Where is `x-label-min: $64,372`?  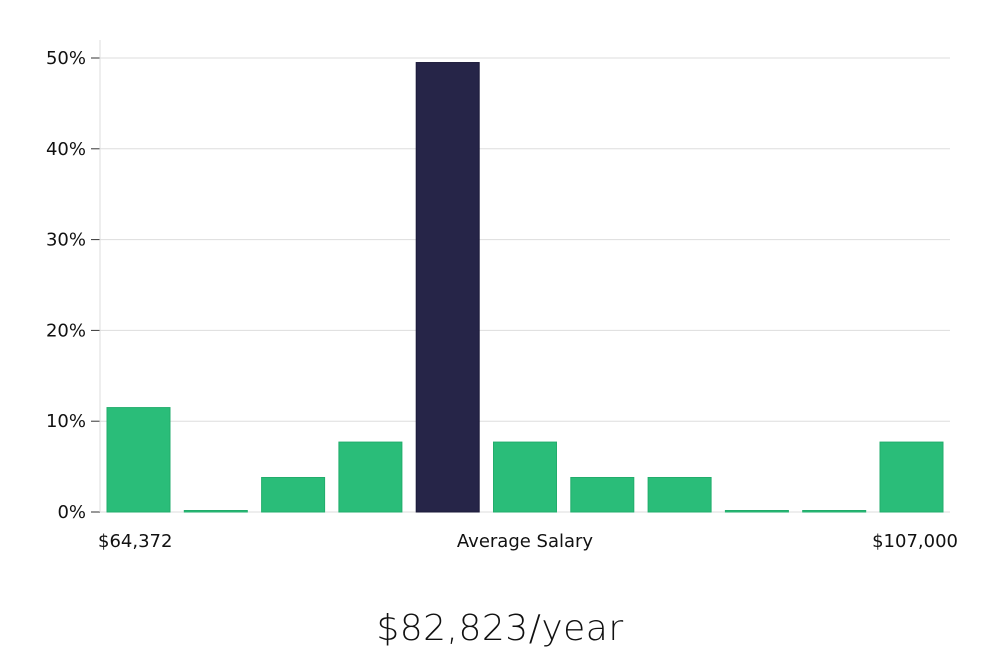 x-label-min: $64,372 is located at coordinates (135, 541).